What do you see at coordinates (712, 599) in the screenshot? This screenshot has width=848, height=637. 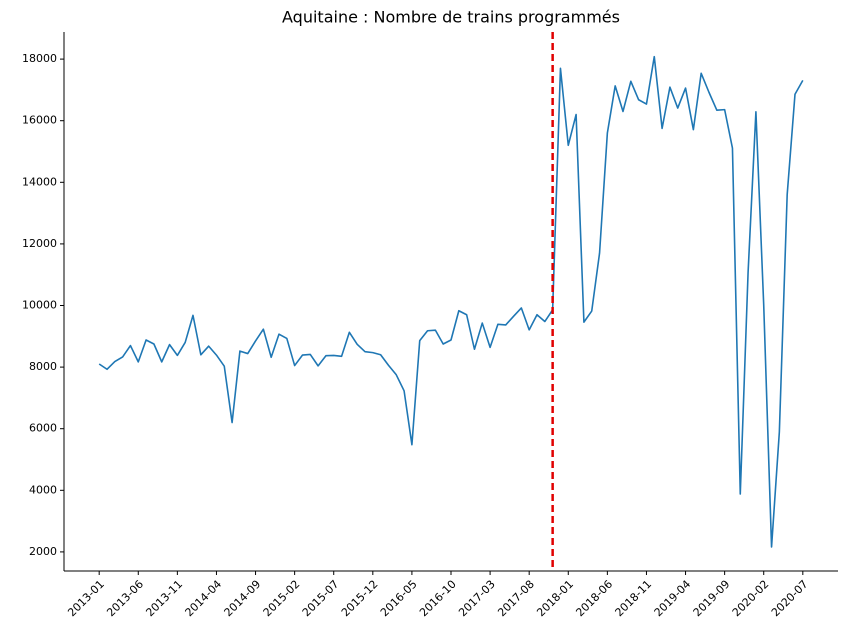 I see `x-tick-label: 2019-09` at bounding box center [712, 599].